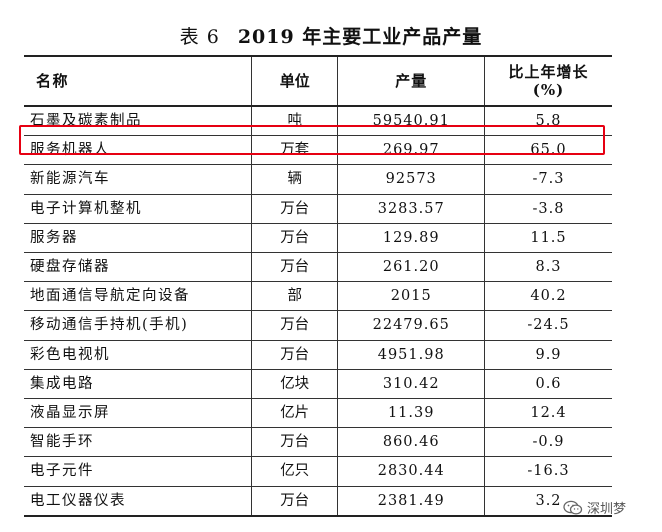 The height and width of the screenshot is (532, 662). Describe the element at coordinates (411, 81) in the screenshot. I see `header-output: 产量` at that location.